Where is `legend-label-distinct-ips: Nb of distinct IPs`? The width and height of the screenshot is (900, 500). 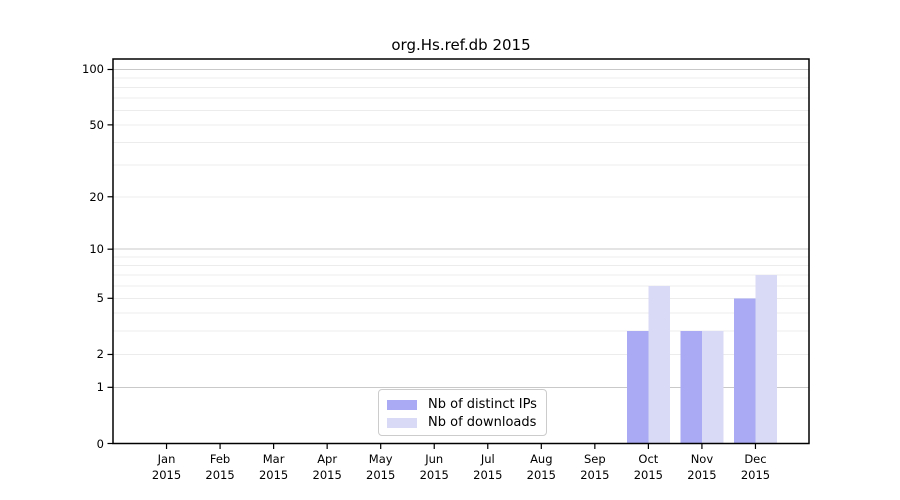 legend-label-distinct-ips: Nb of distinct IPs is located at coordinates (482, 404).